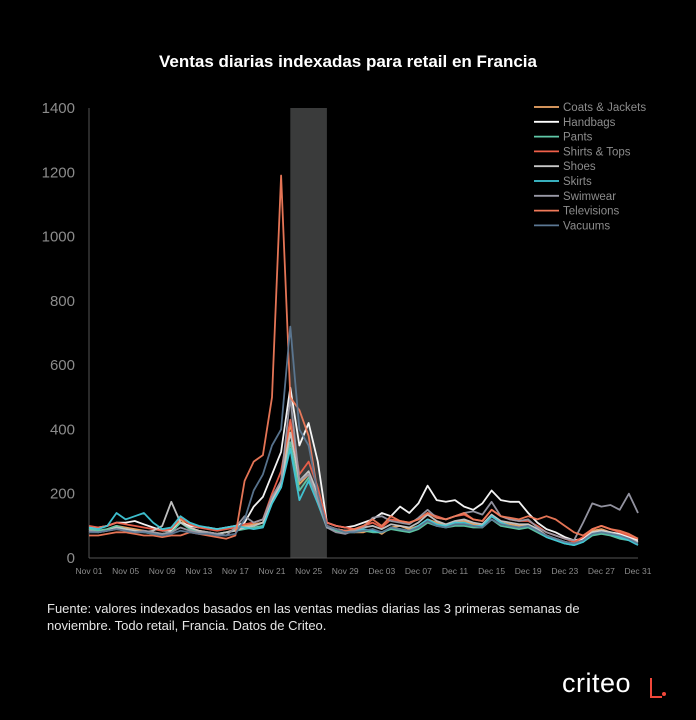  I want to click on x-tick-label: Nov 25, so click(308, 571).